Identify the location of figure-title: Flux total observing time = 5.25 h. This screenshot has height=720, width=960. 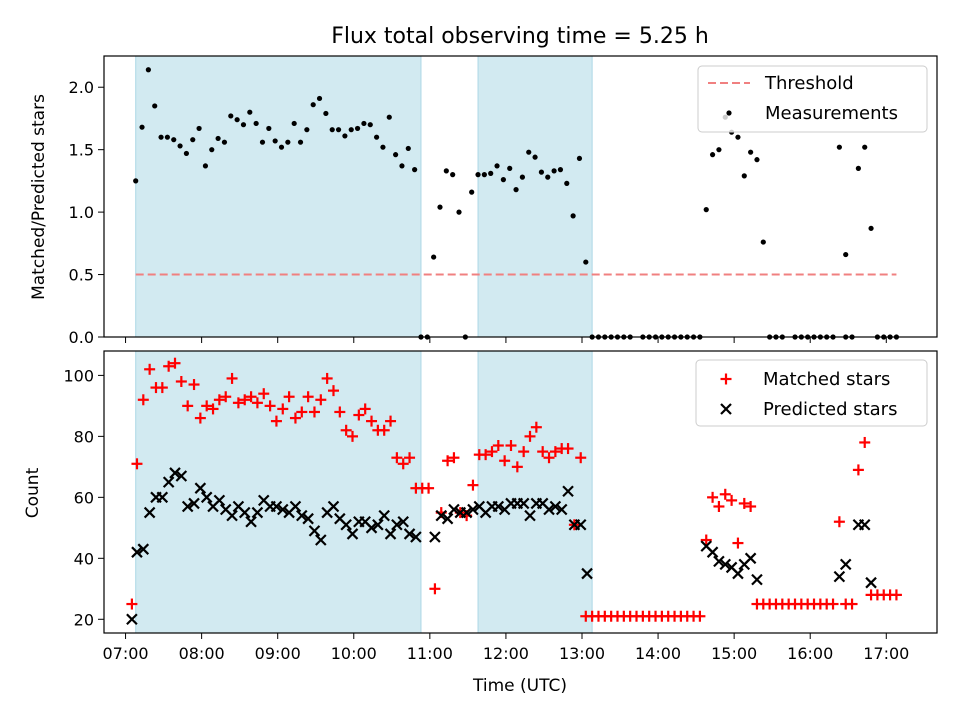
(520, 36).